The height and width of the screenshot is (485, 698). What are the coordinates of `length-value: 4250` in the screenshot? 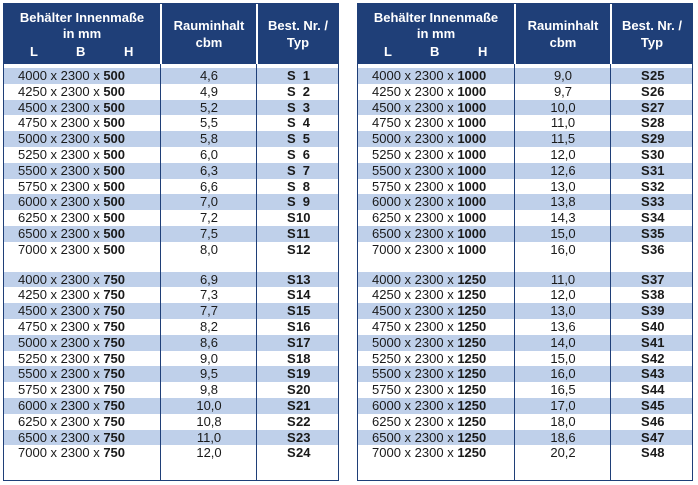 It's located at (32, 295).